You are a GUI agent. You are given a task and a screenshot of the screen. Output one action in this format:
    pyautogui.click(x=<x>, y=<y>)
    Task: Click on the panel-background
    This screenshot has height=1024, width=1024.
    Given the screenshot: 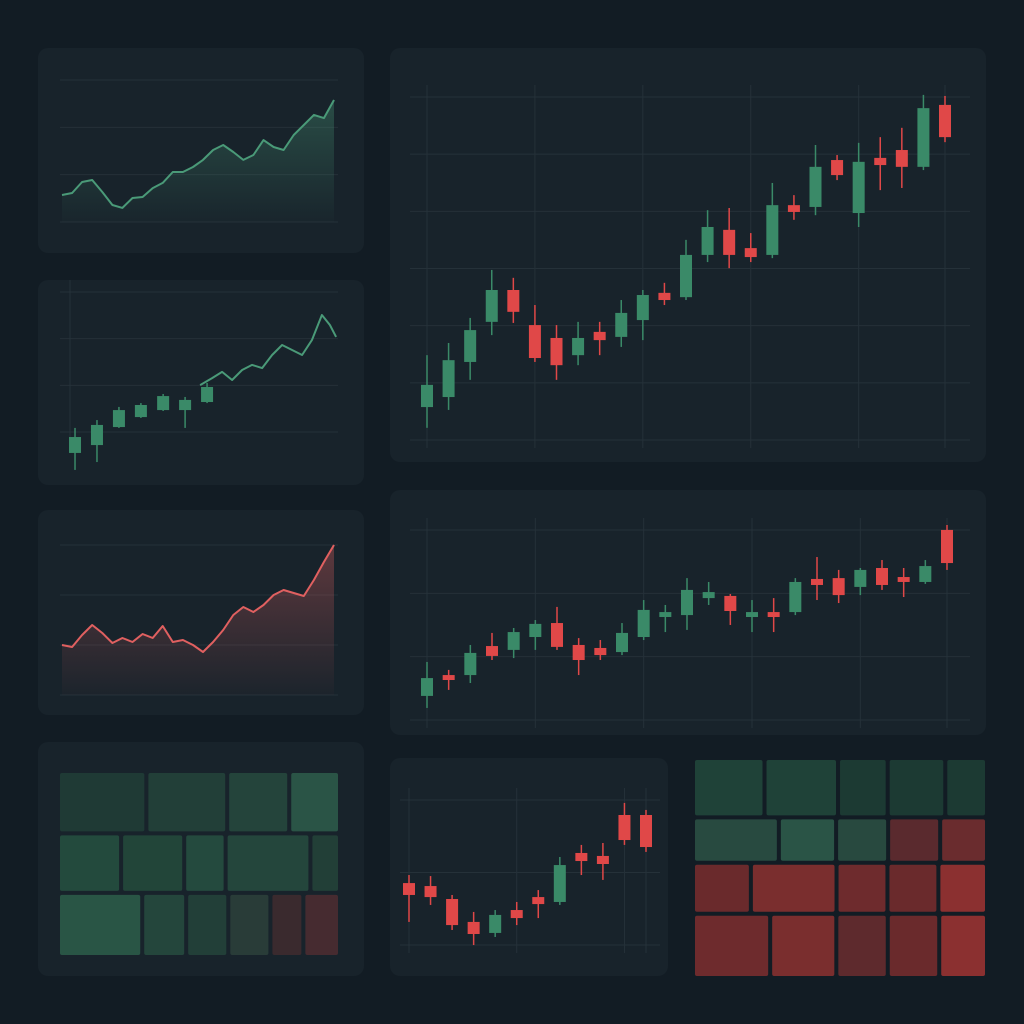 What is the action you would take?
    pyautogui.click(x=529, y=867)
    